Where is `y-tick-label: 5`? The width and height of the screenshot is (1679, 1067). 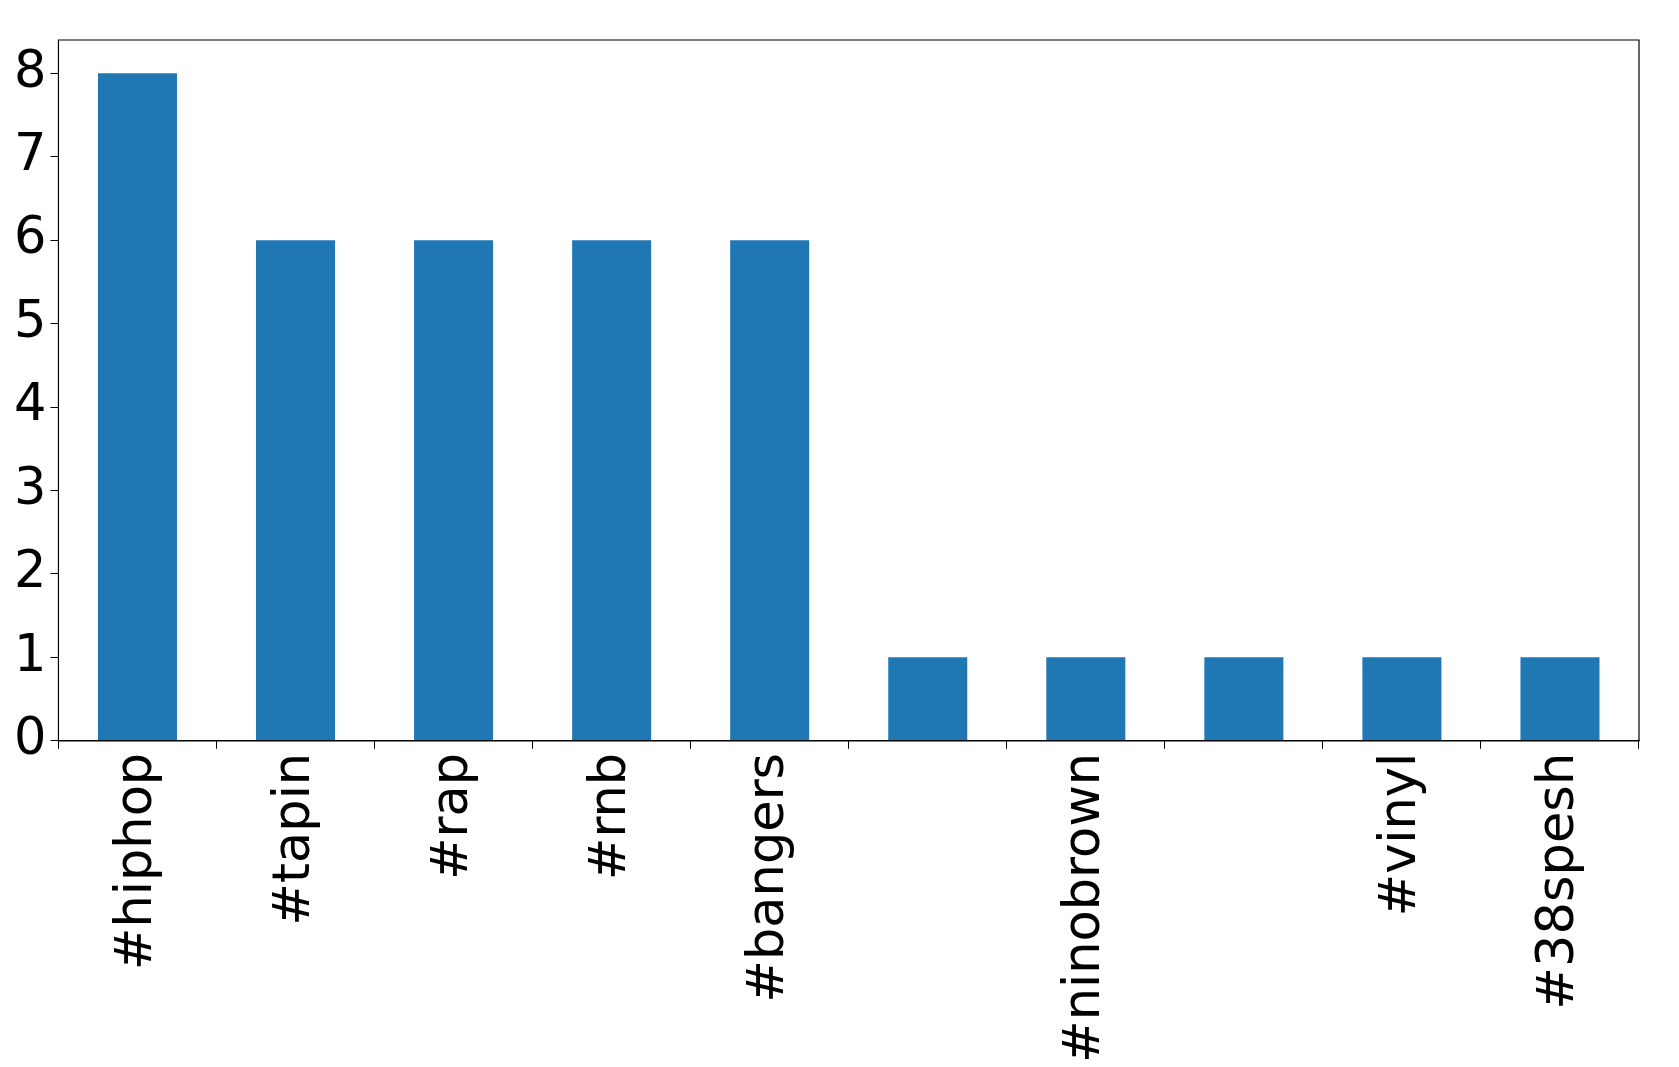
y-tick-label: 5 is located at coordinates (30, 319).